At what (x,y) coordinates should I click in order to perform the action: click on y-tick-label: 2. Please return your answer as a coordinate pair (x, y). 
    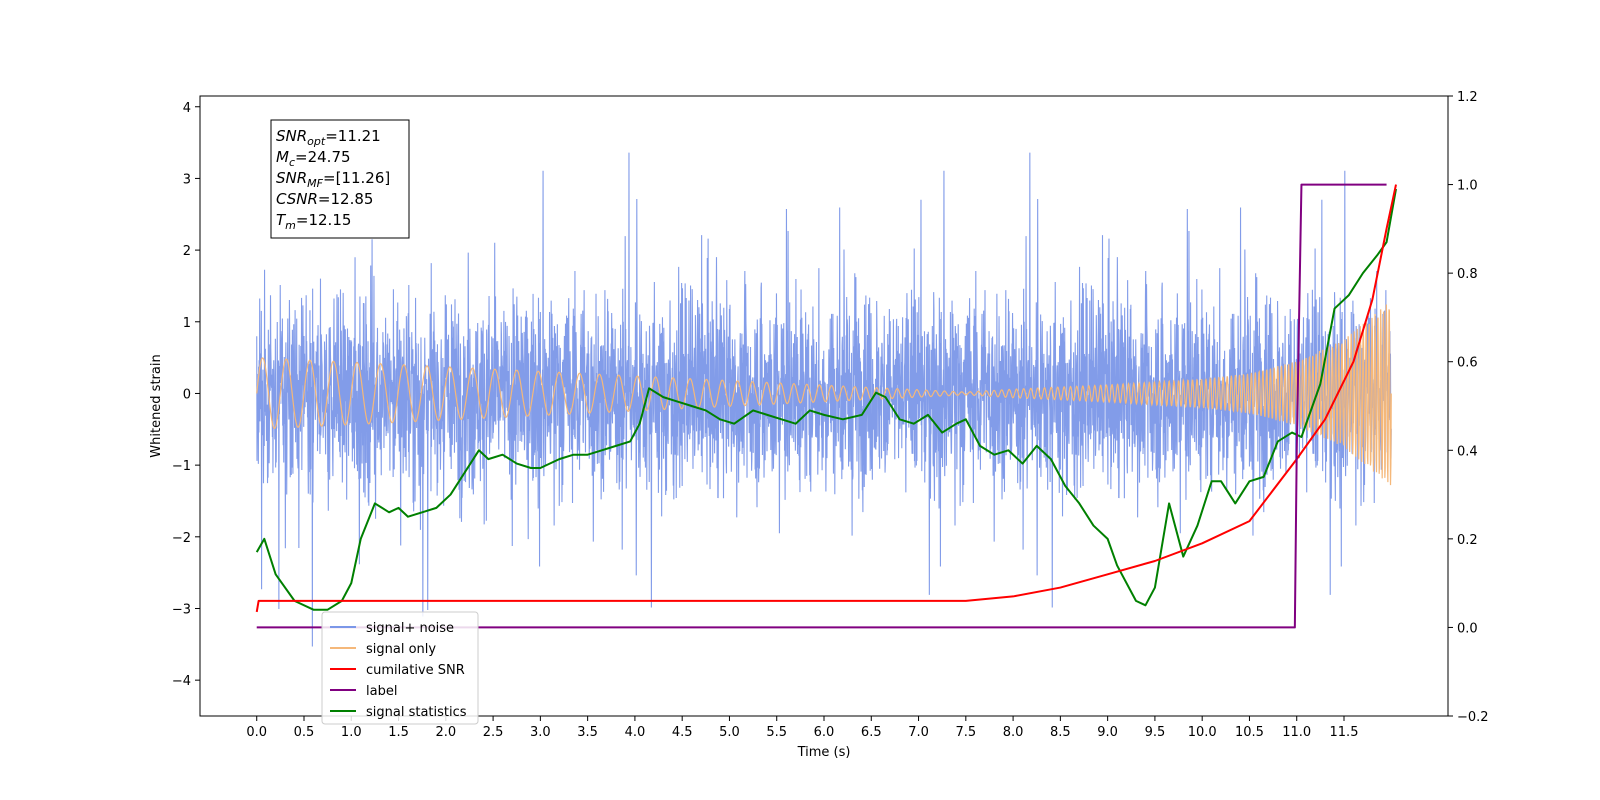
    Looking at the image, I should click on (187, 251).